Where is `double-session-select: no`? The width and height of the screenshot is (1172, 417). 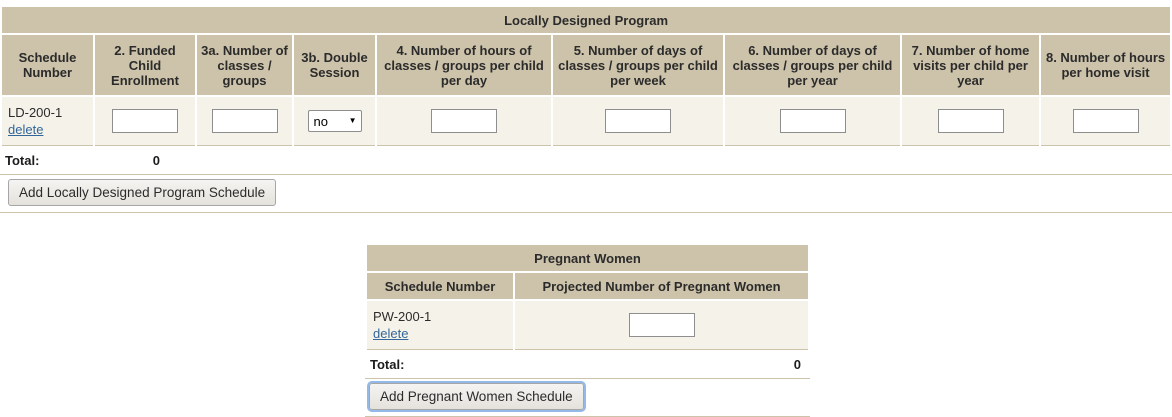
double-session-select: no is located at coordinates (334, 121).